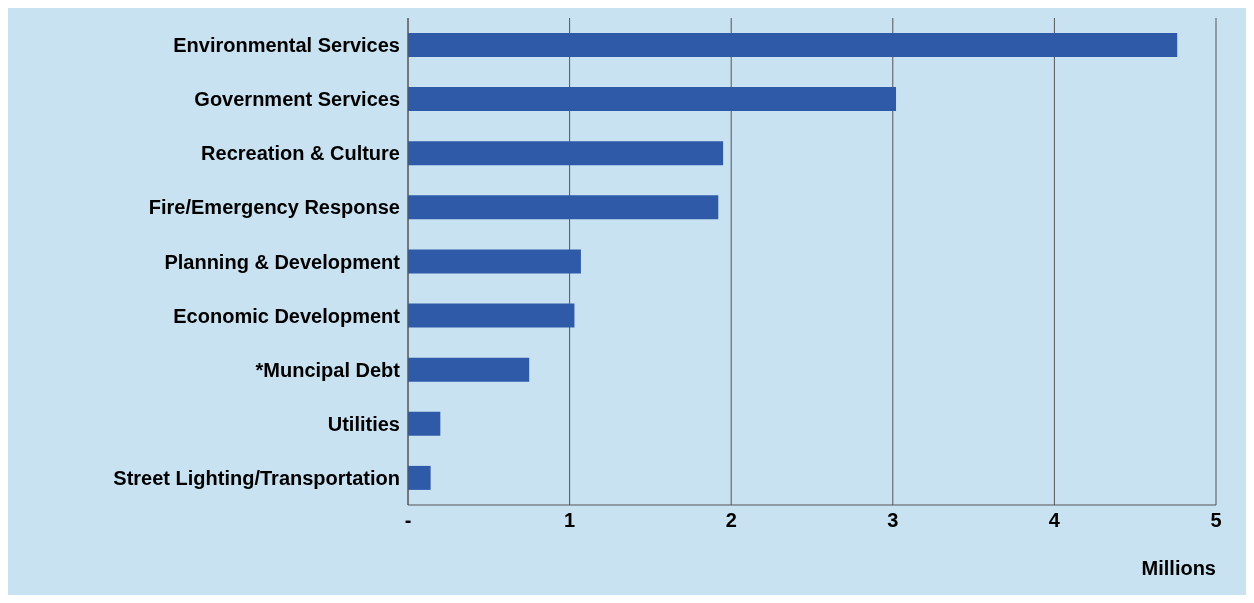  What do you see at coordinates (363, 423) in the screenshot?
I see `y-tick-label: Utilities` at bounding box center [363, 423].